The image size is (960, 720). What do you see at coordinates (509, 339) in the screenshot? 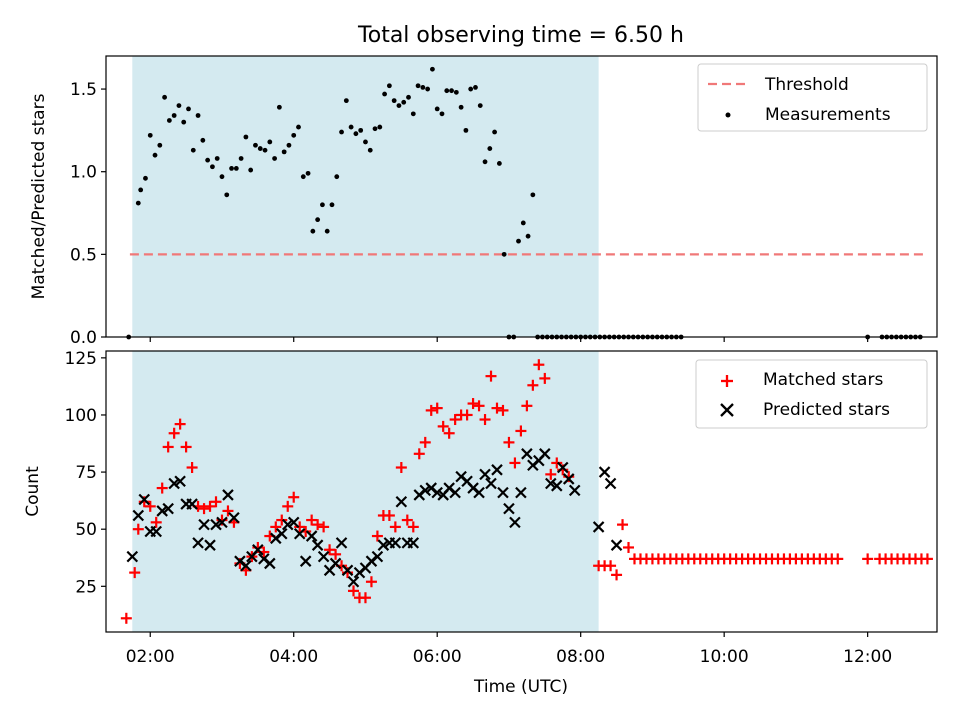
I see `ratio-x-ticks` at bounding box center [509, 339].